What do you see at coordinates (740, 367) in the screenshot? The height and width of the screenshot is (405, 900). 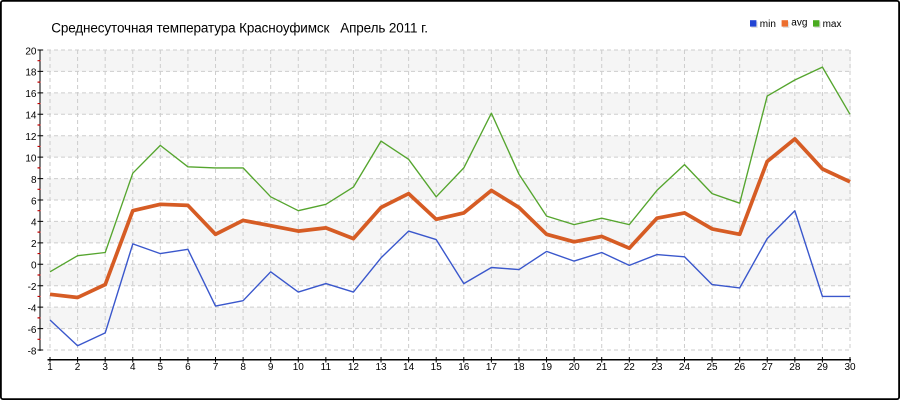 I see `svg-text: 26` at bounding box center [740, 367].